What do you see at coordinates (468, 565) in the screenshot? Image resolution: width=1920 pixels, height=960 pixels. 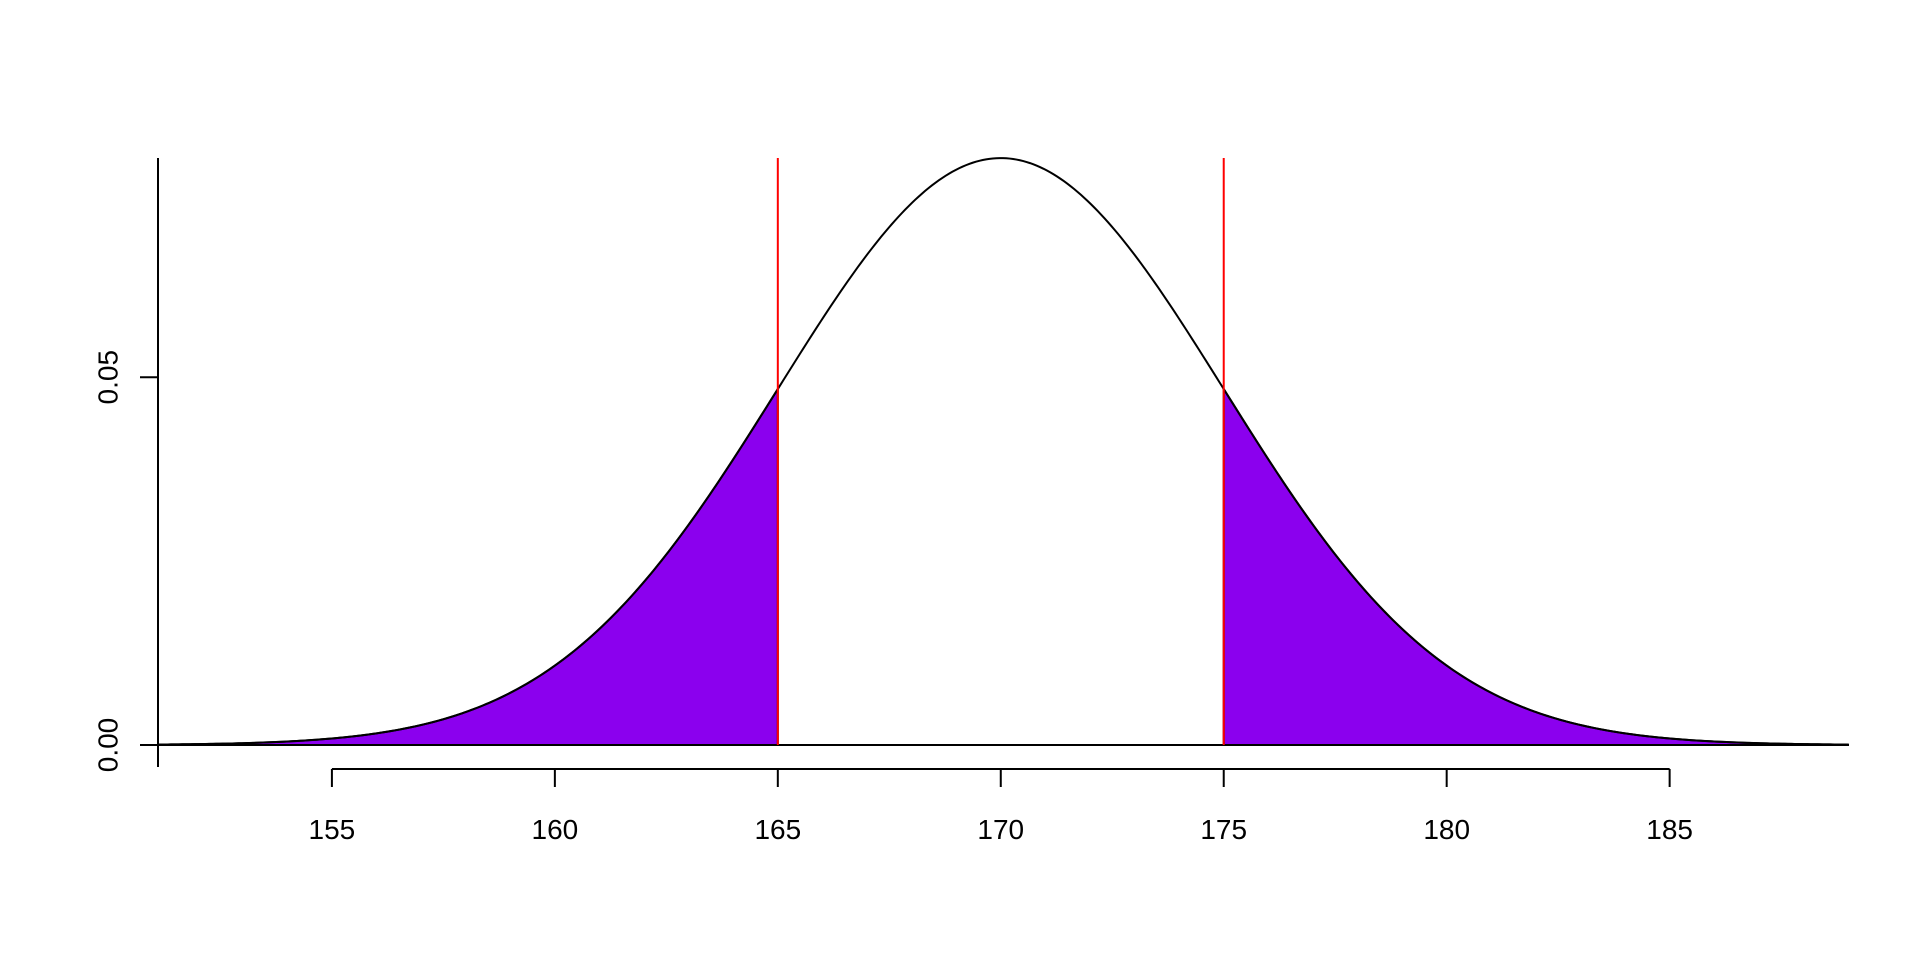 I see `shaded-region-left` at bounding box center [468, 565].